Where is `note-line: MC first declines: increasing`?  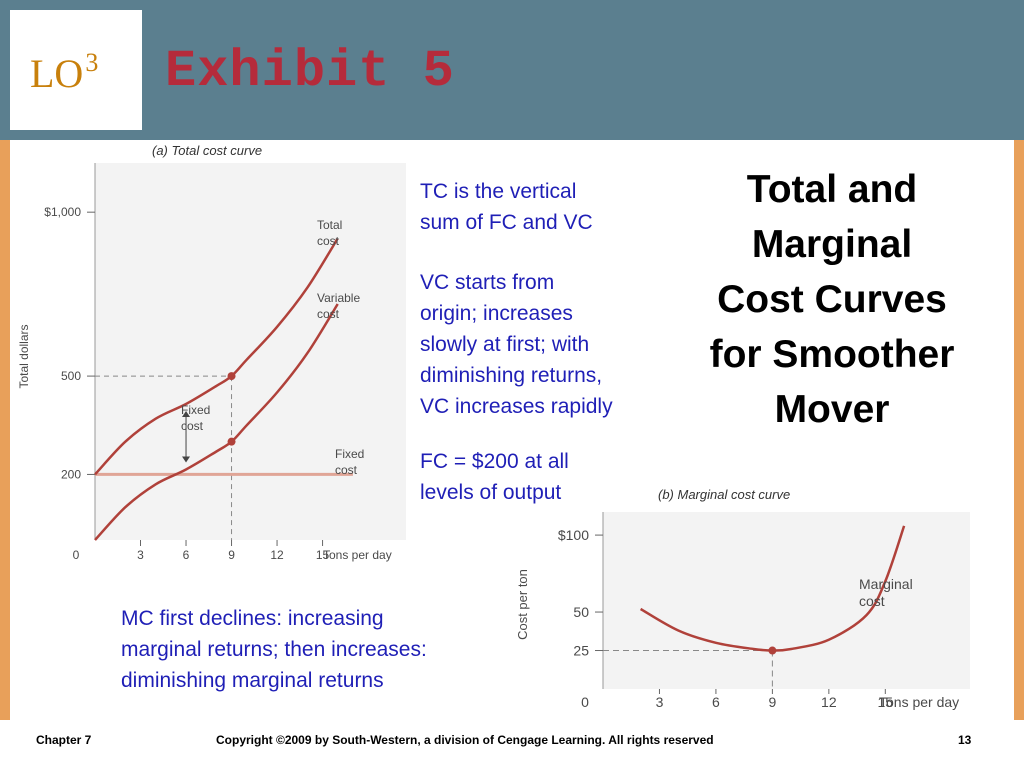 note-line: MC first declines: increasing is located at coordinates (252, 618).